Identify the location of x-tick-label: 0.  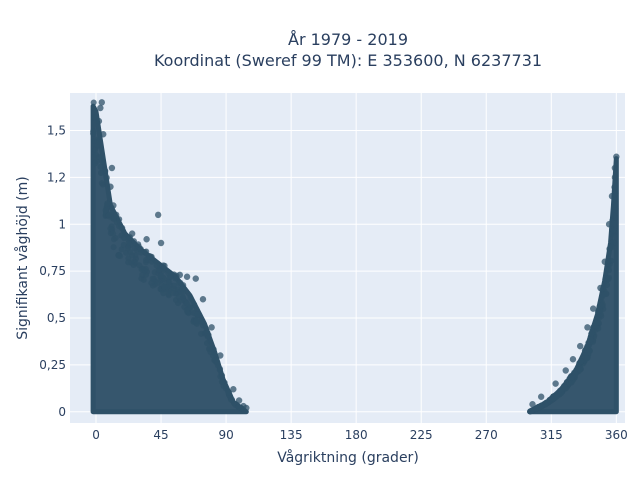
(96, 435).